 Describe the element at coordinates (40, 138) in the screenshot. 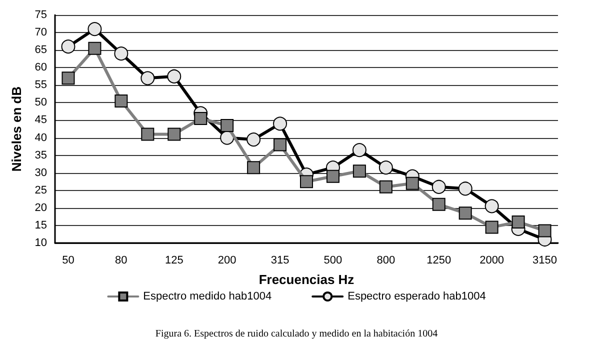

I see `y-tick-label: 40` at that location.